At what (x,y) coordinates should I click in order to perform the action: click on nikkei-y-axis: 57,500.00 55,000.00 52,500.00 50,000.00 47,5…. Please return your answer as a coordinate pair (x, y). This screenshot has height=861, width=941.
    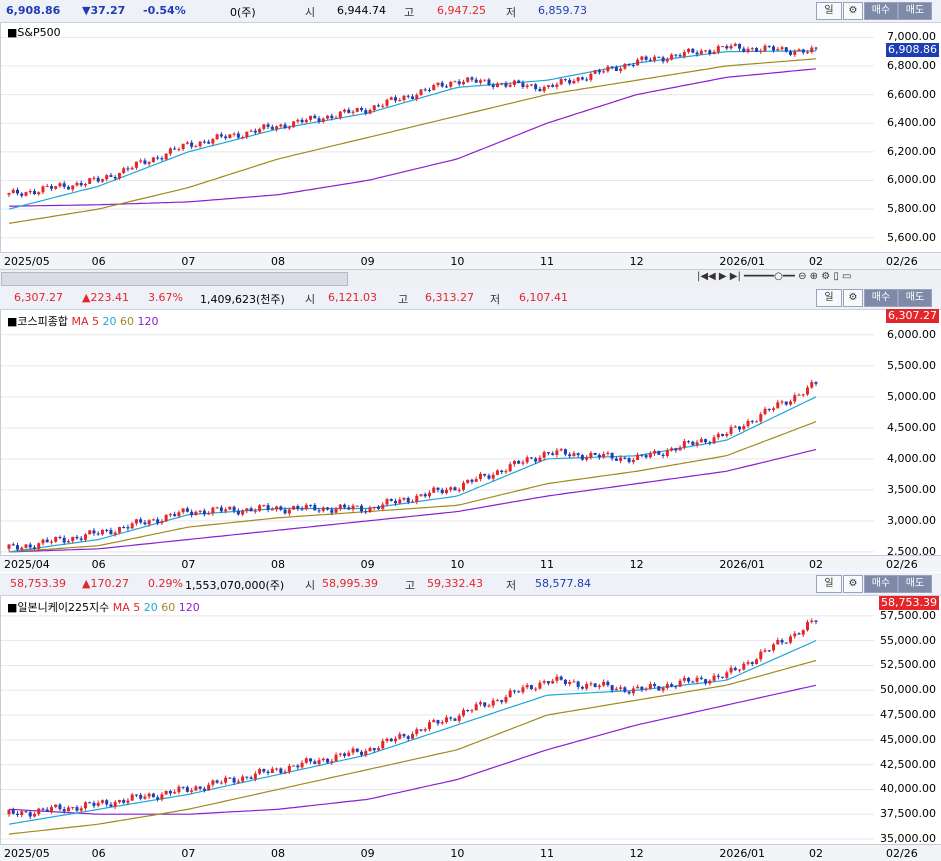
    Looking at the image, I should click on (907, 720).